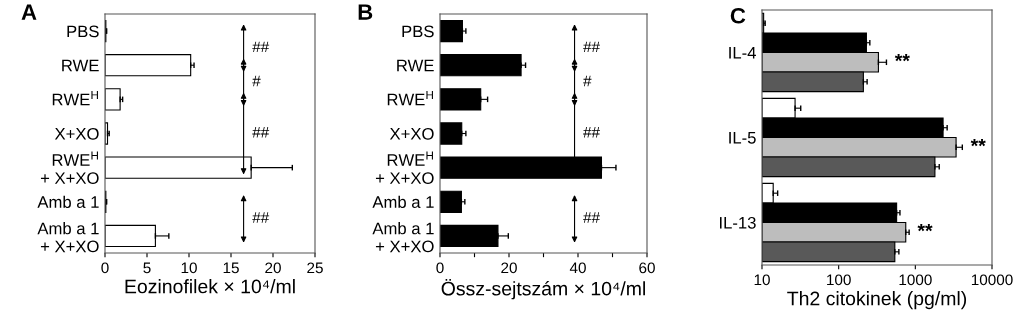 Image resolution: width=1024 pixels, height=326 pixels. What do you see at coordinates (877, 300) in the screenshot?
I see `x-axis-title: Th2 citokinek (pg/ml)` at bounding box center [877, 300].